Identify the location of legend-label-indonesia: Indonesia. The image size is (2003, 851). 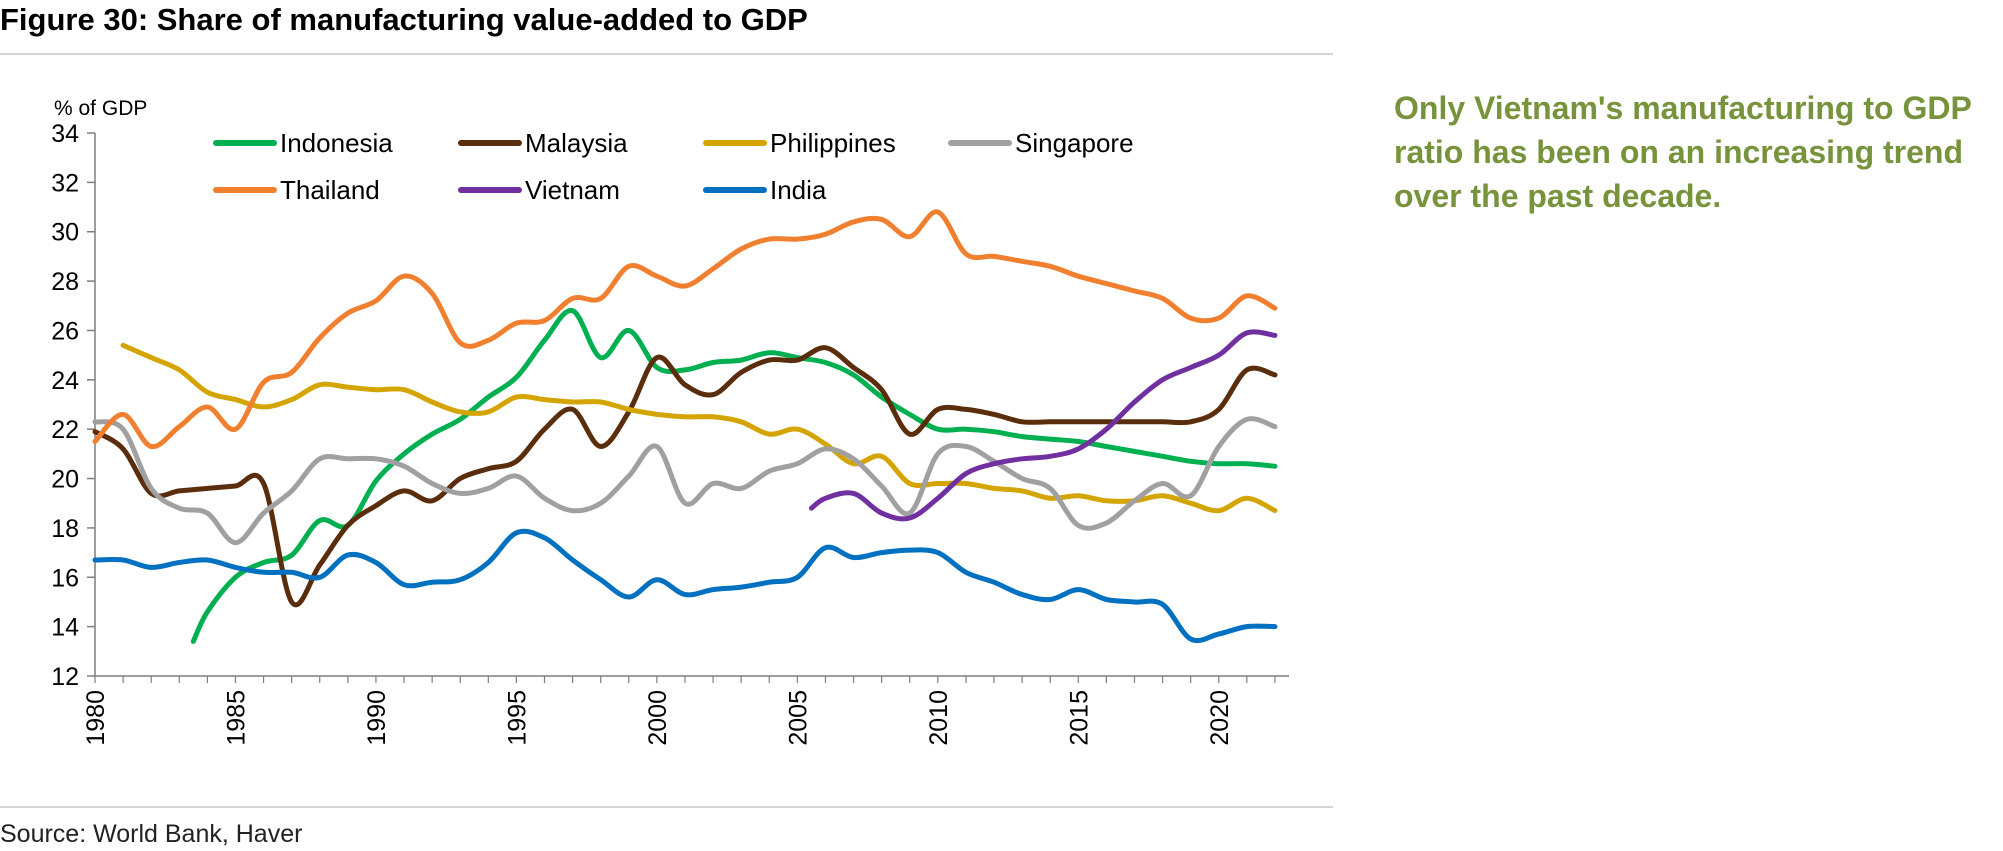
(336, 143).